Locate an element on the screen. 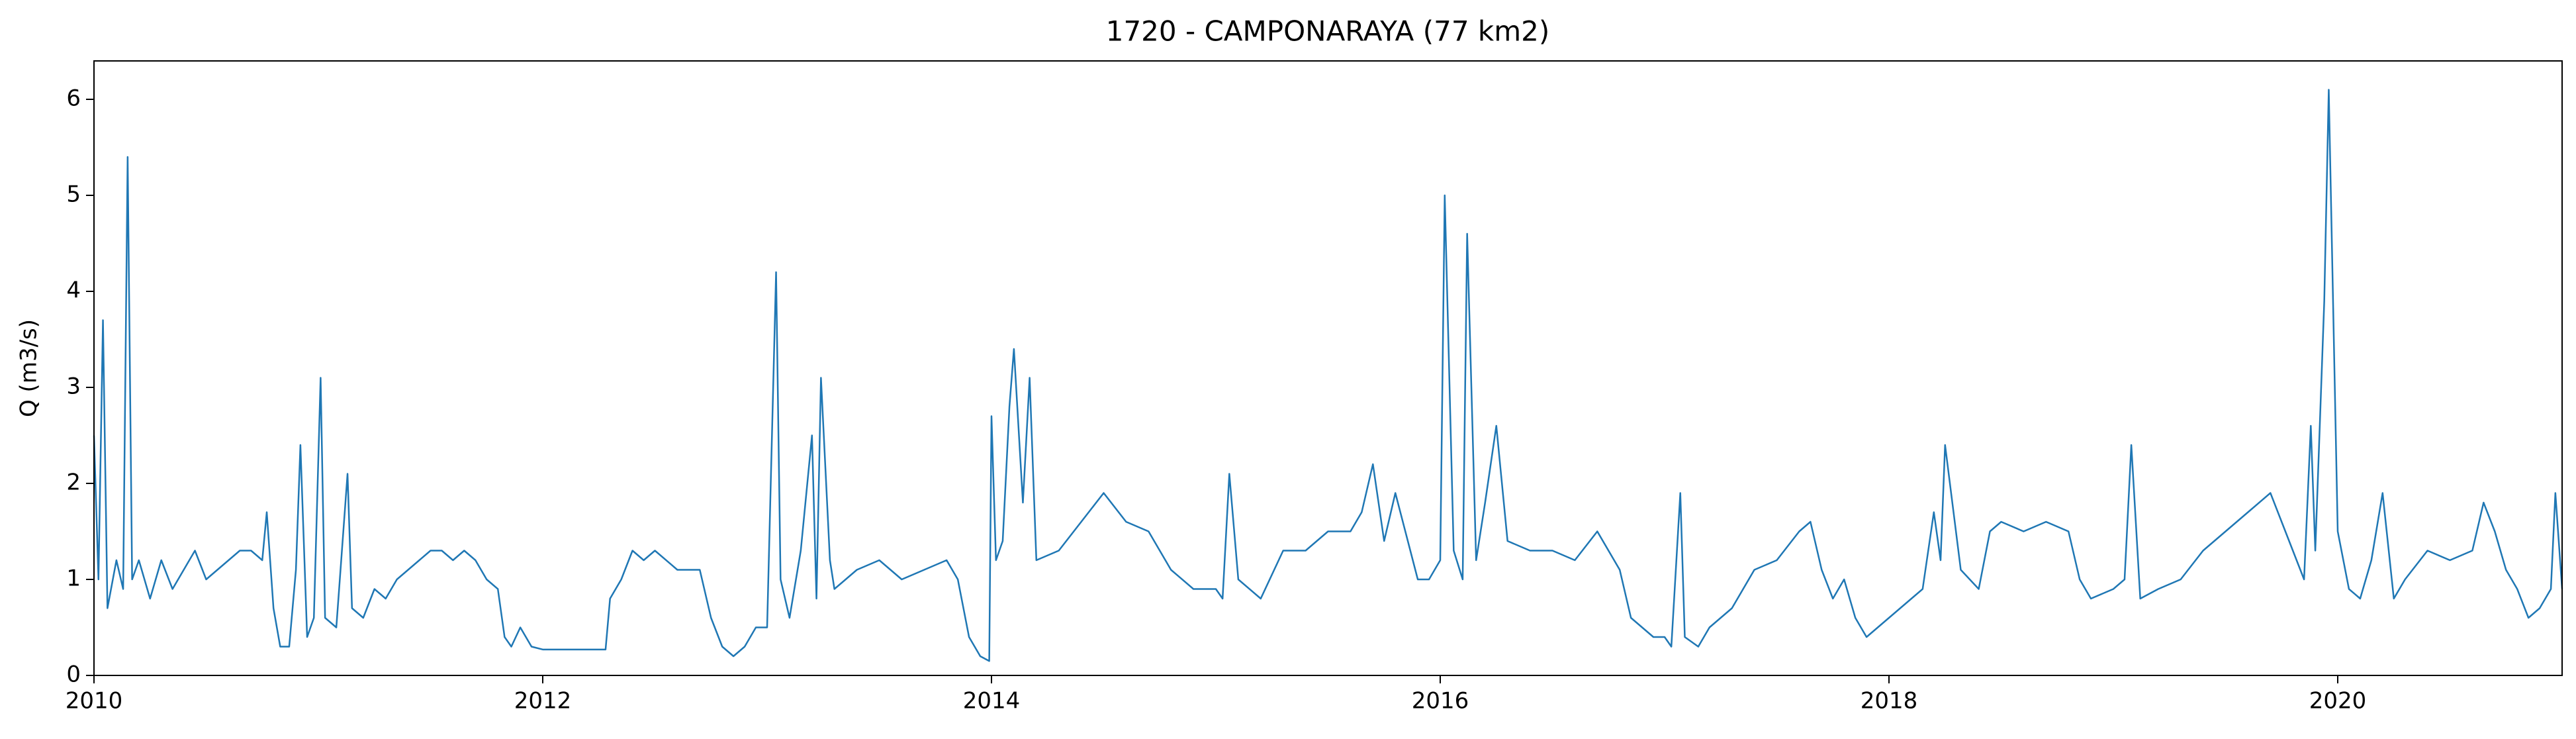  y-tick-label: 3 is located at coordinates (73, 387).